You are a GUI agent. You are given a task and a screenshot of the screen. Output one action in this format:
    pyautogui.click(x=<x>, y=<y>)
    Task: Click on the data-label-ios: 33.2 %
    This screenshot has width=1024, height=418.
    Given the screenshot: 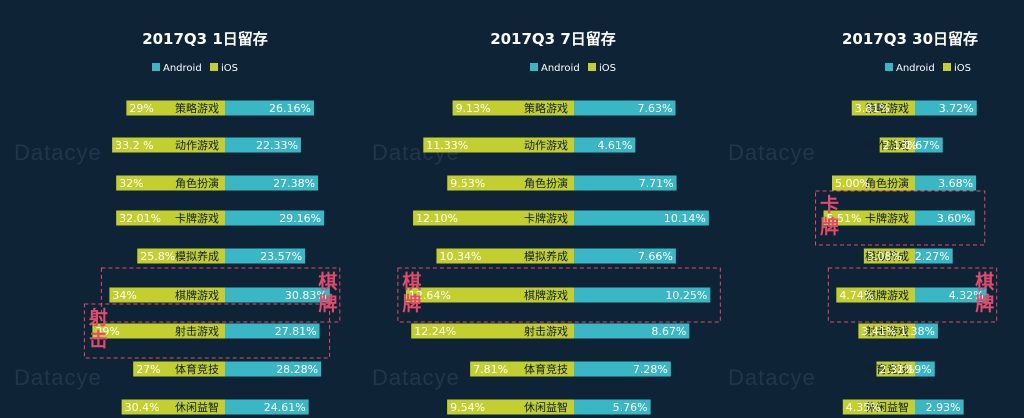 What is the action you would take?
    pyautogui.click(x=134, y=145)
    